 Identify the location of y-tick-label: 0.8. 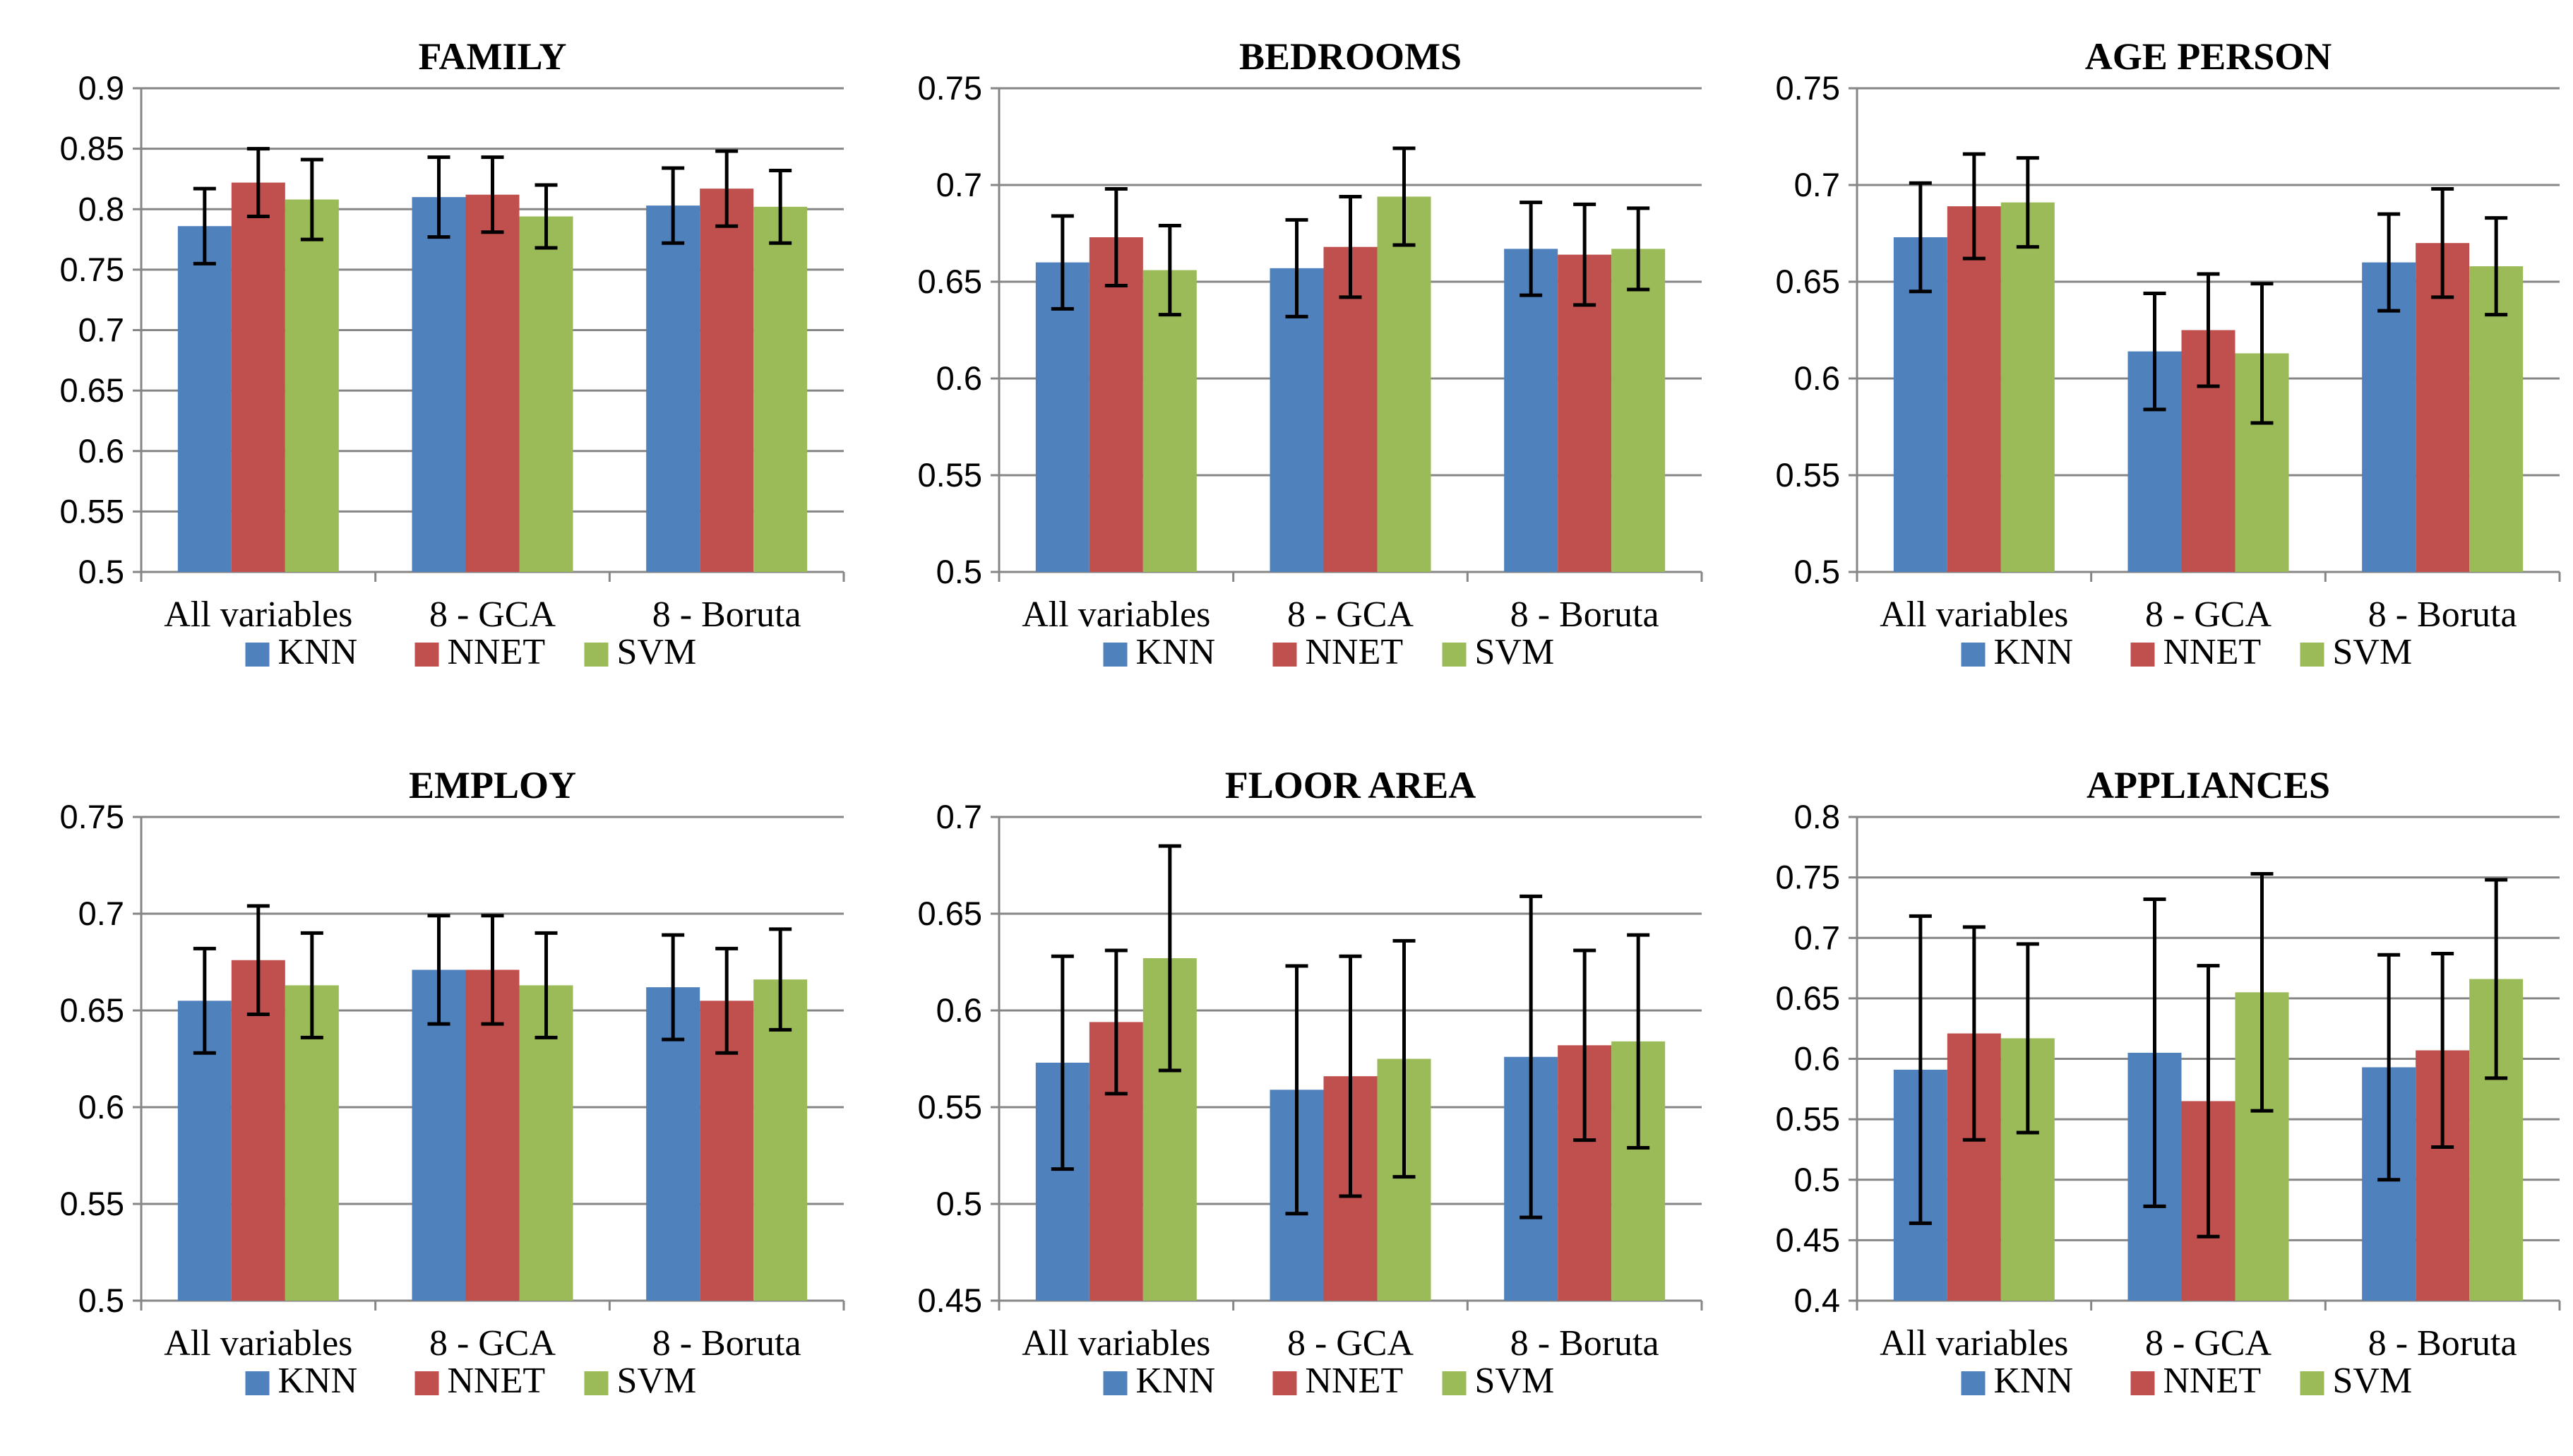
(1817, 817).